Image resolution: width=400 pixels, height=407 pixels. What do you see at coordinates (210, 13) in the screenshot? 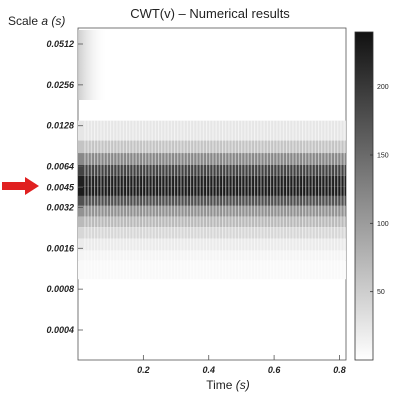
I see `chart-title: CWT(v) – Numerical results` at bounding box center [210, 13].